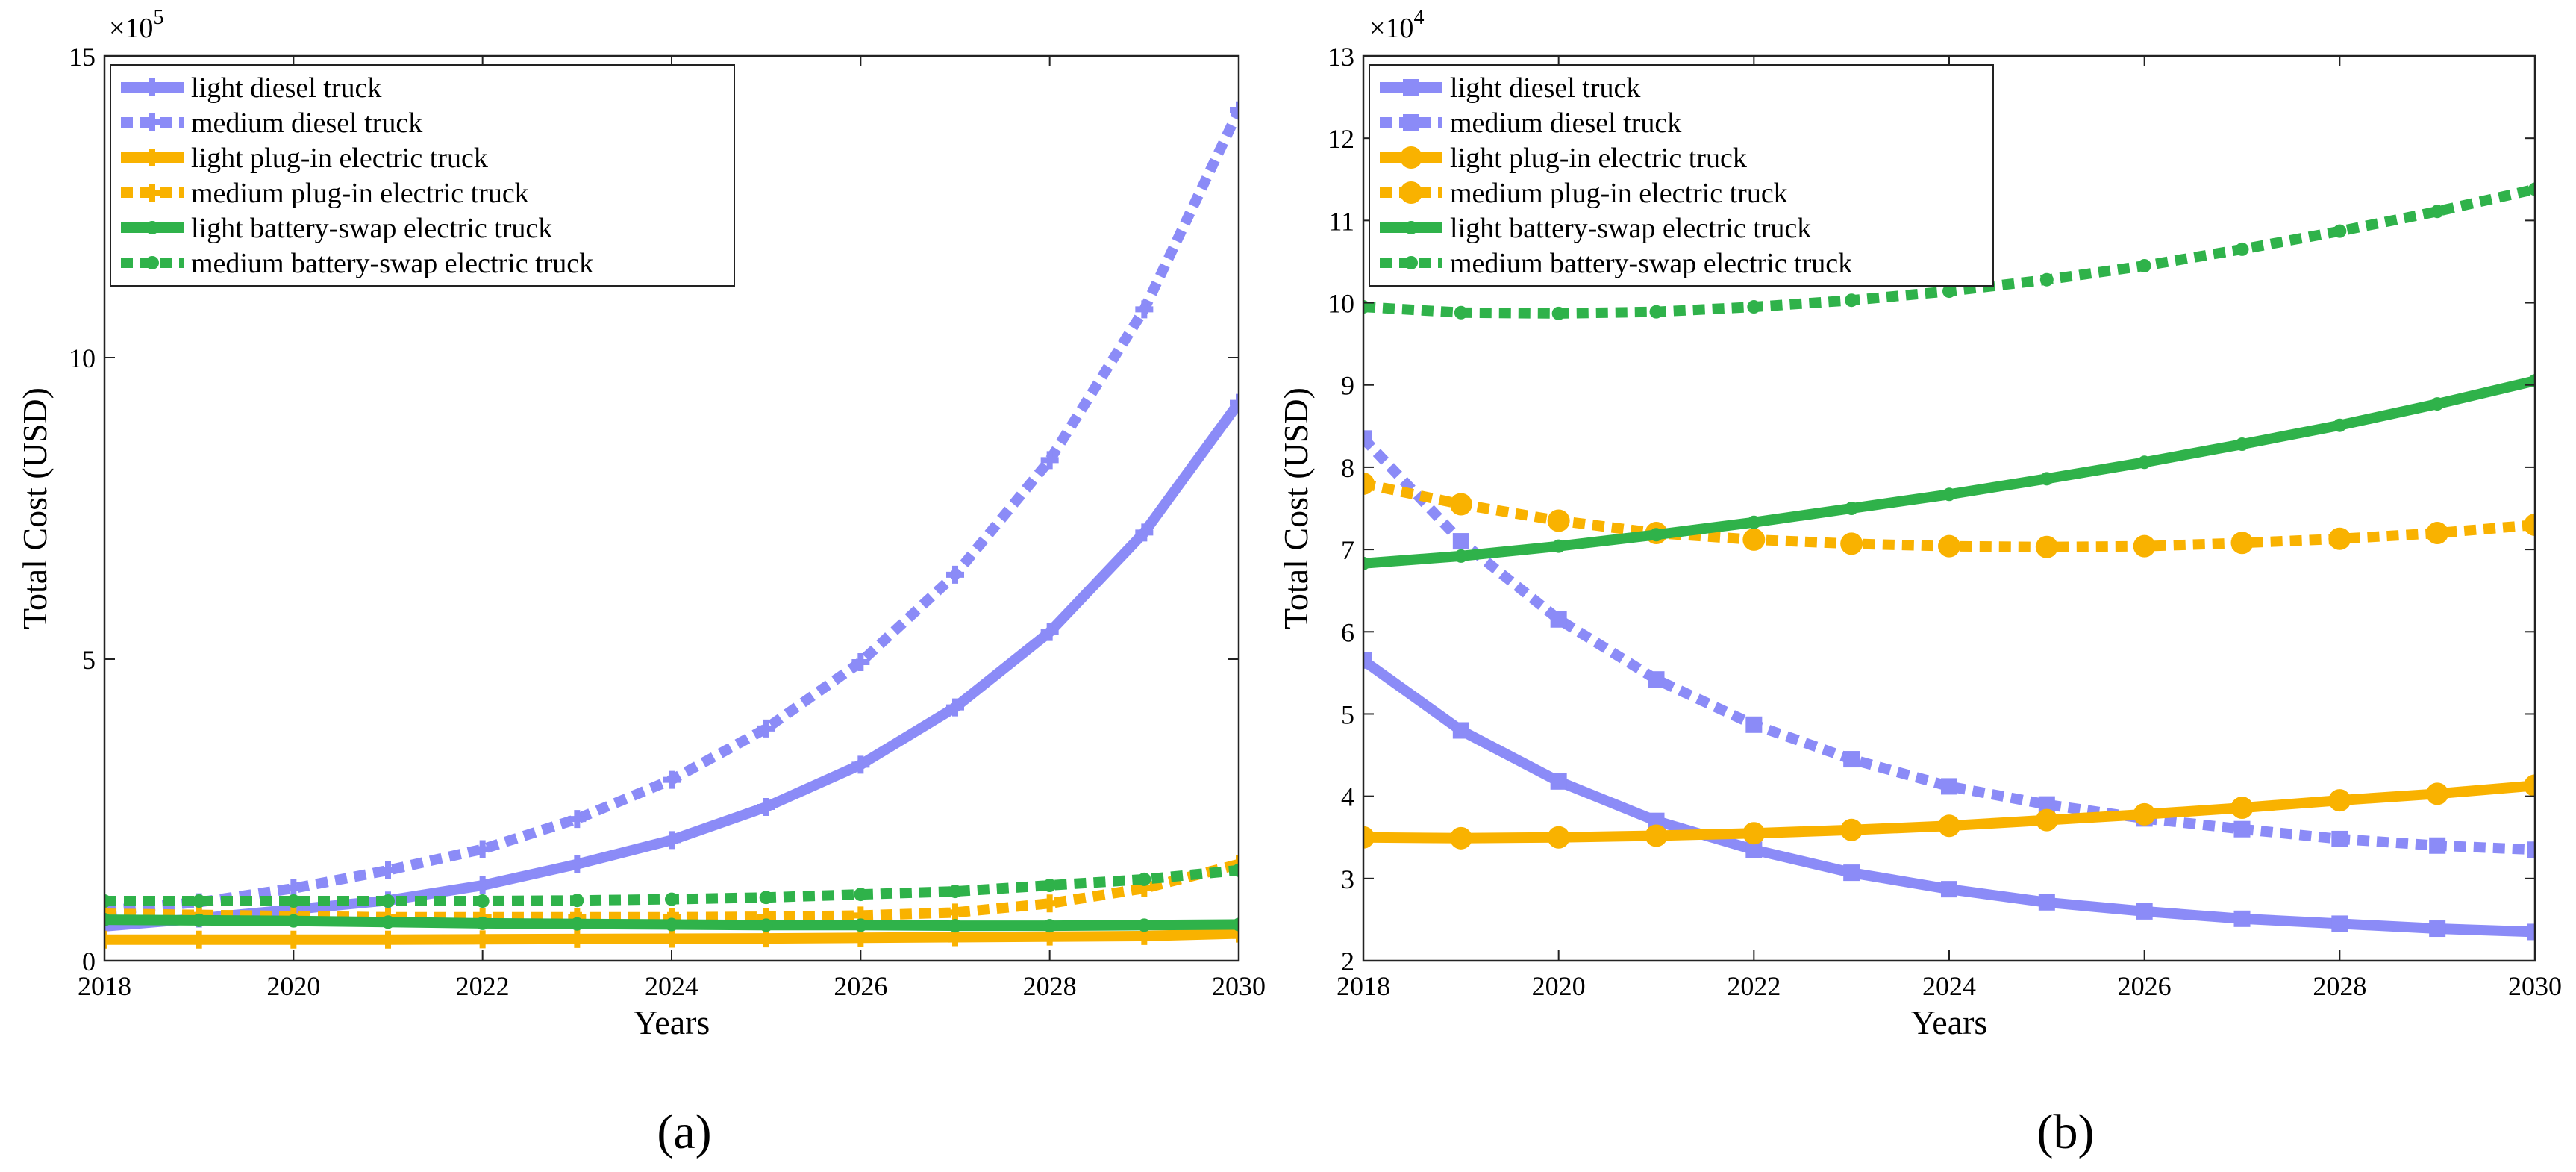  Describe the element at coordinates (293, 986) in the screenshot. I see `x-tick-label: 2020` at that location.